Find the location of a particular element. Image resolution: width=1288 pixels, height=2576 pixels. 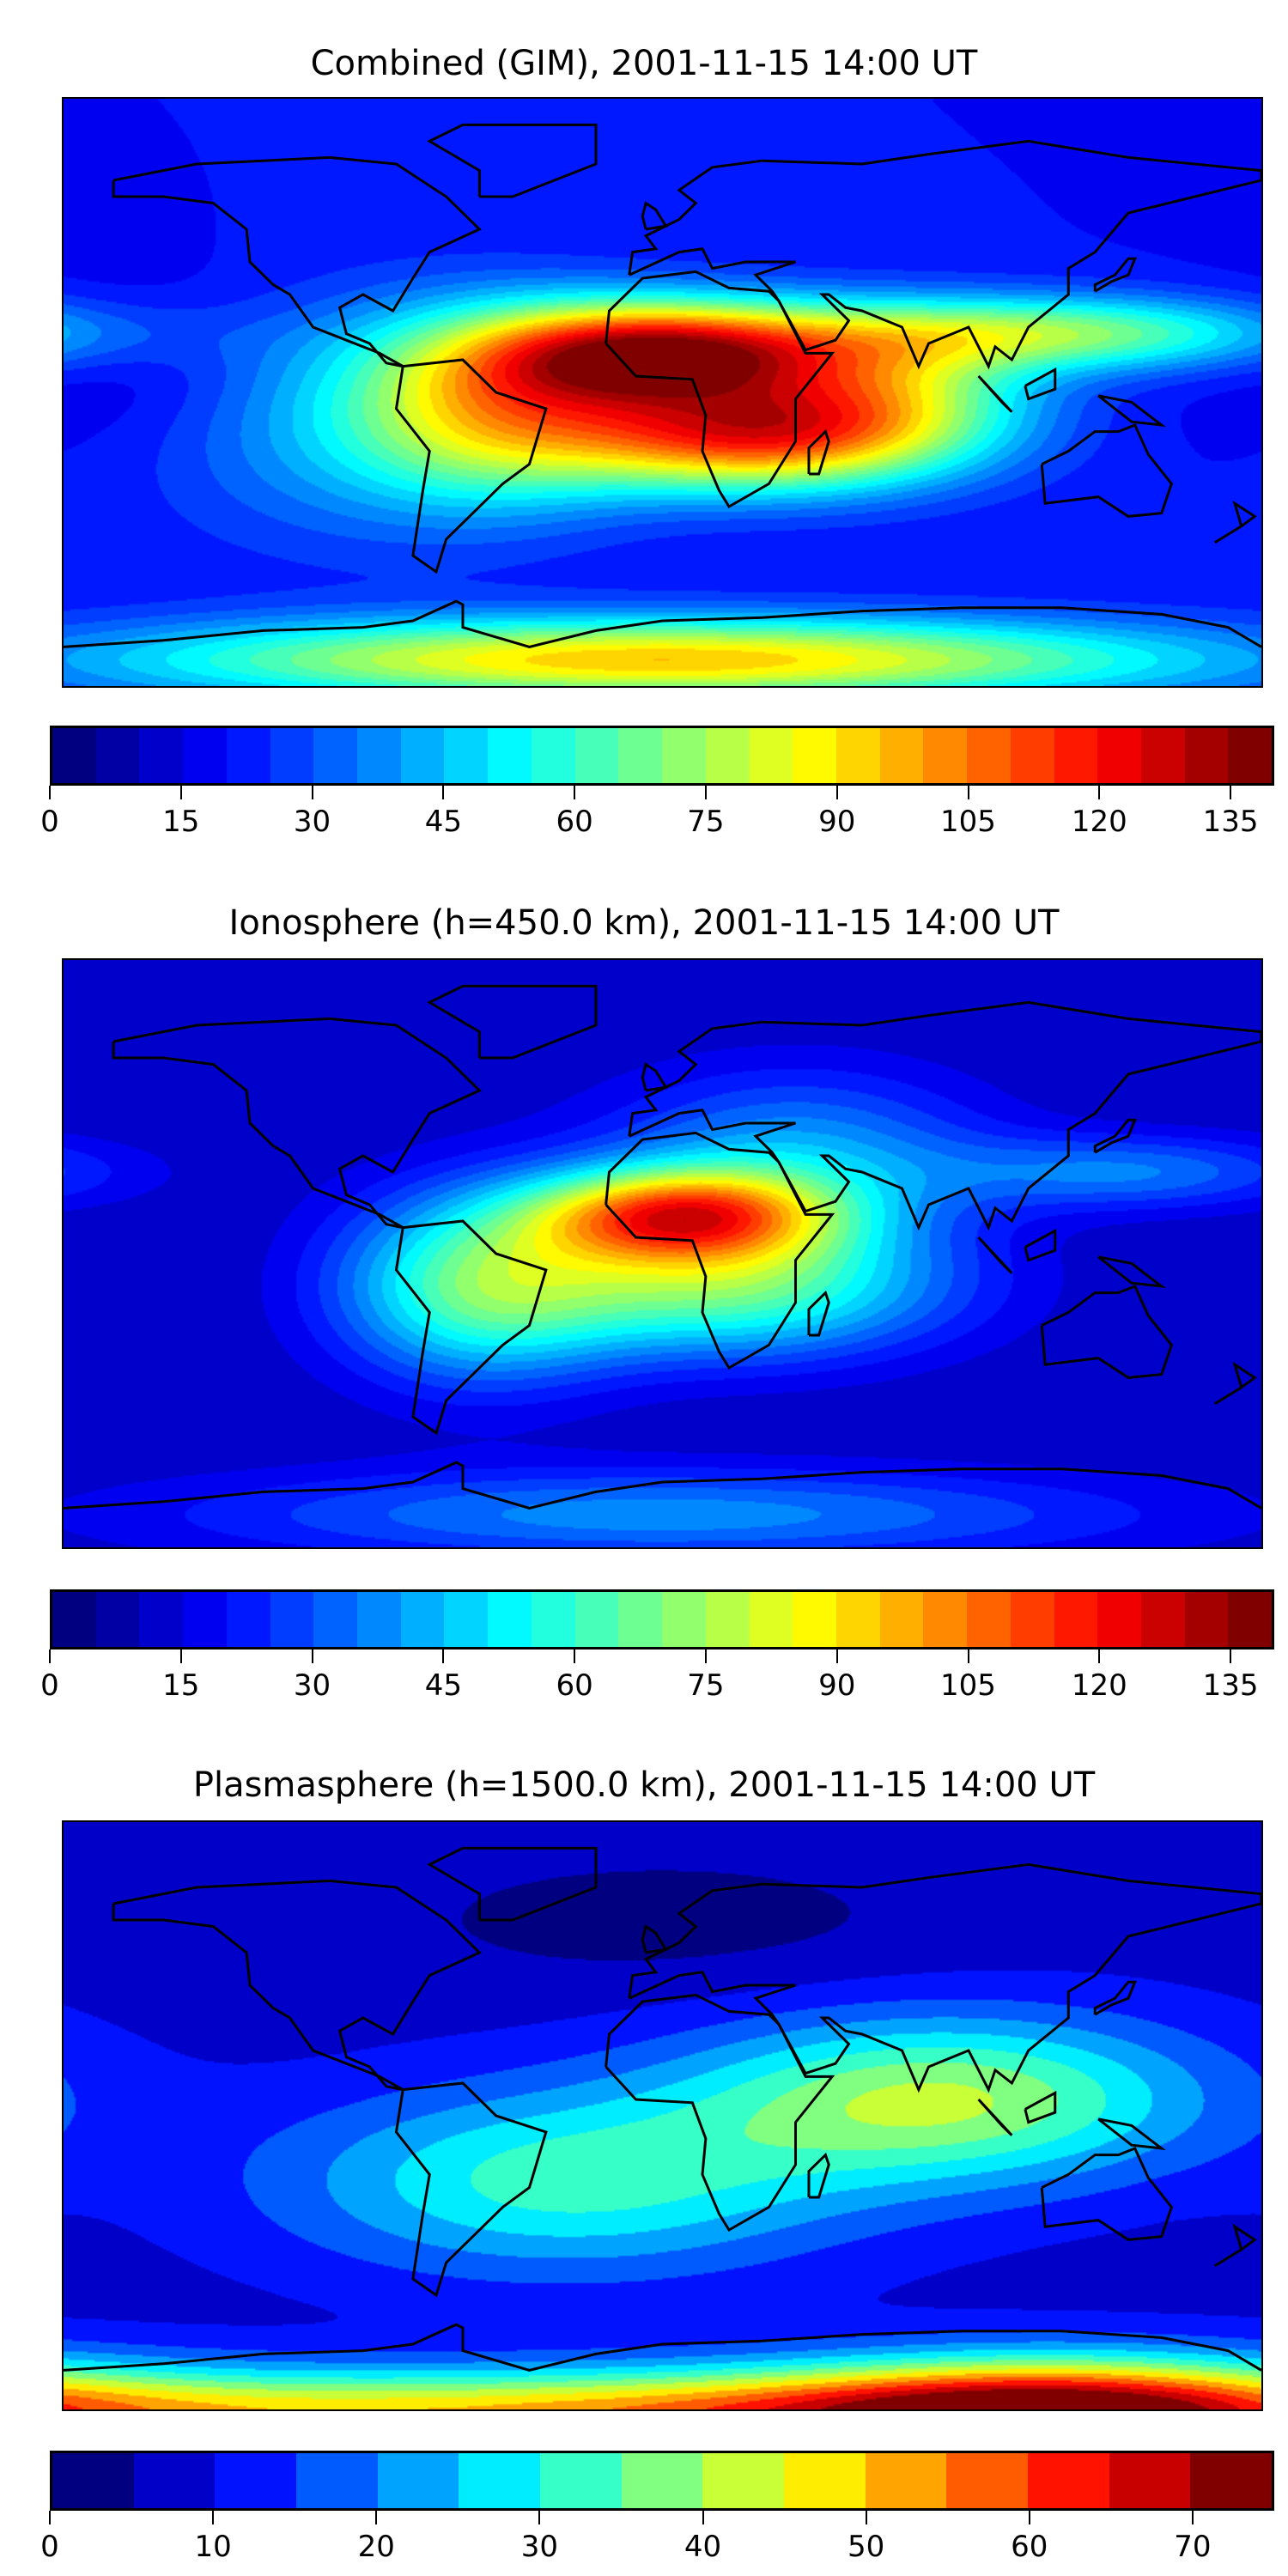

colorbar-tick-label: 0 is located at coordinates (49, 2547).